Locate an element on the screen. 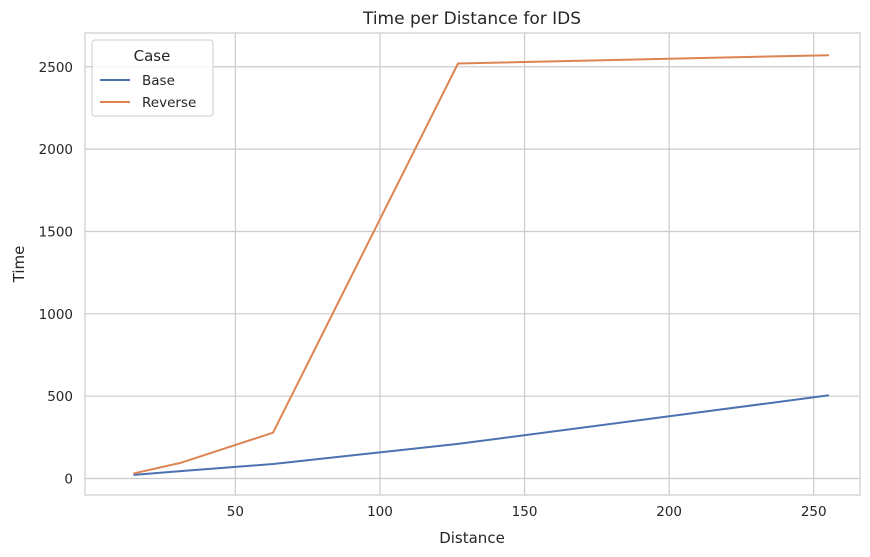  x-tick-label: 200 is located at coordinates (669, 512).